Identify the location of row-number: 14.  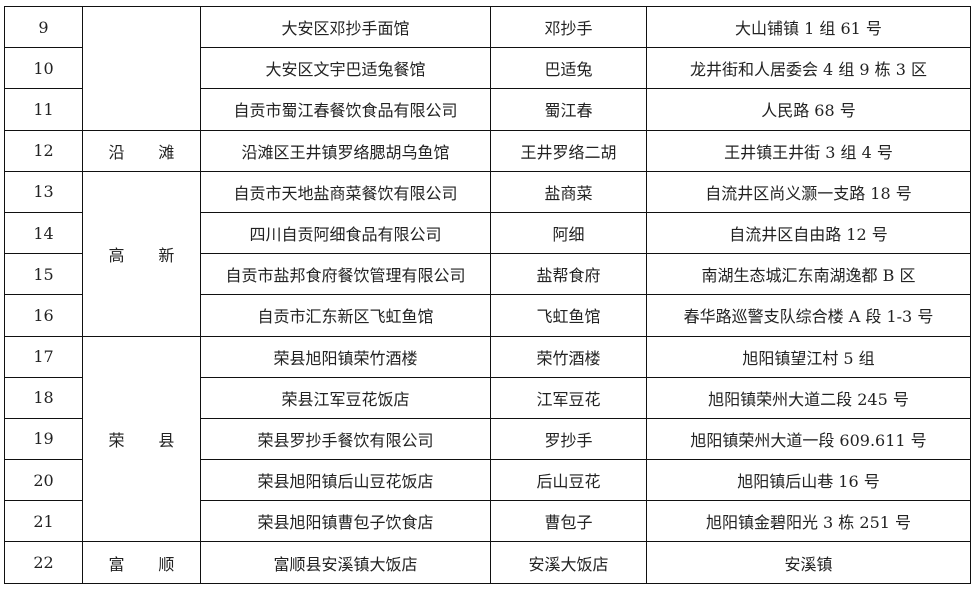
(43, 233).